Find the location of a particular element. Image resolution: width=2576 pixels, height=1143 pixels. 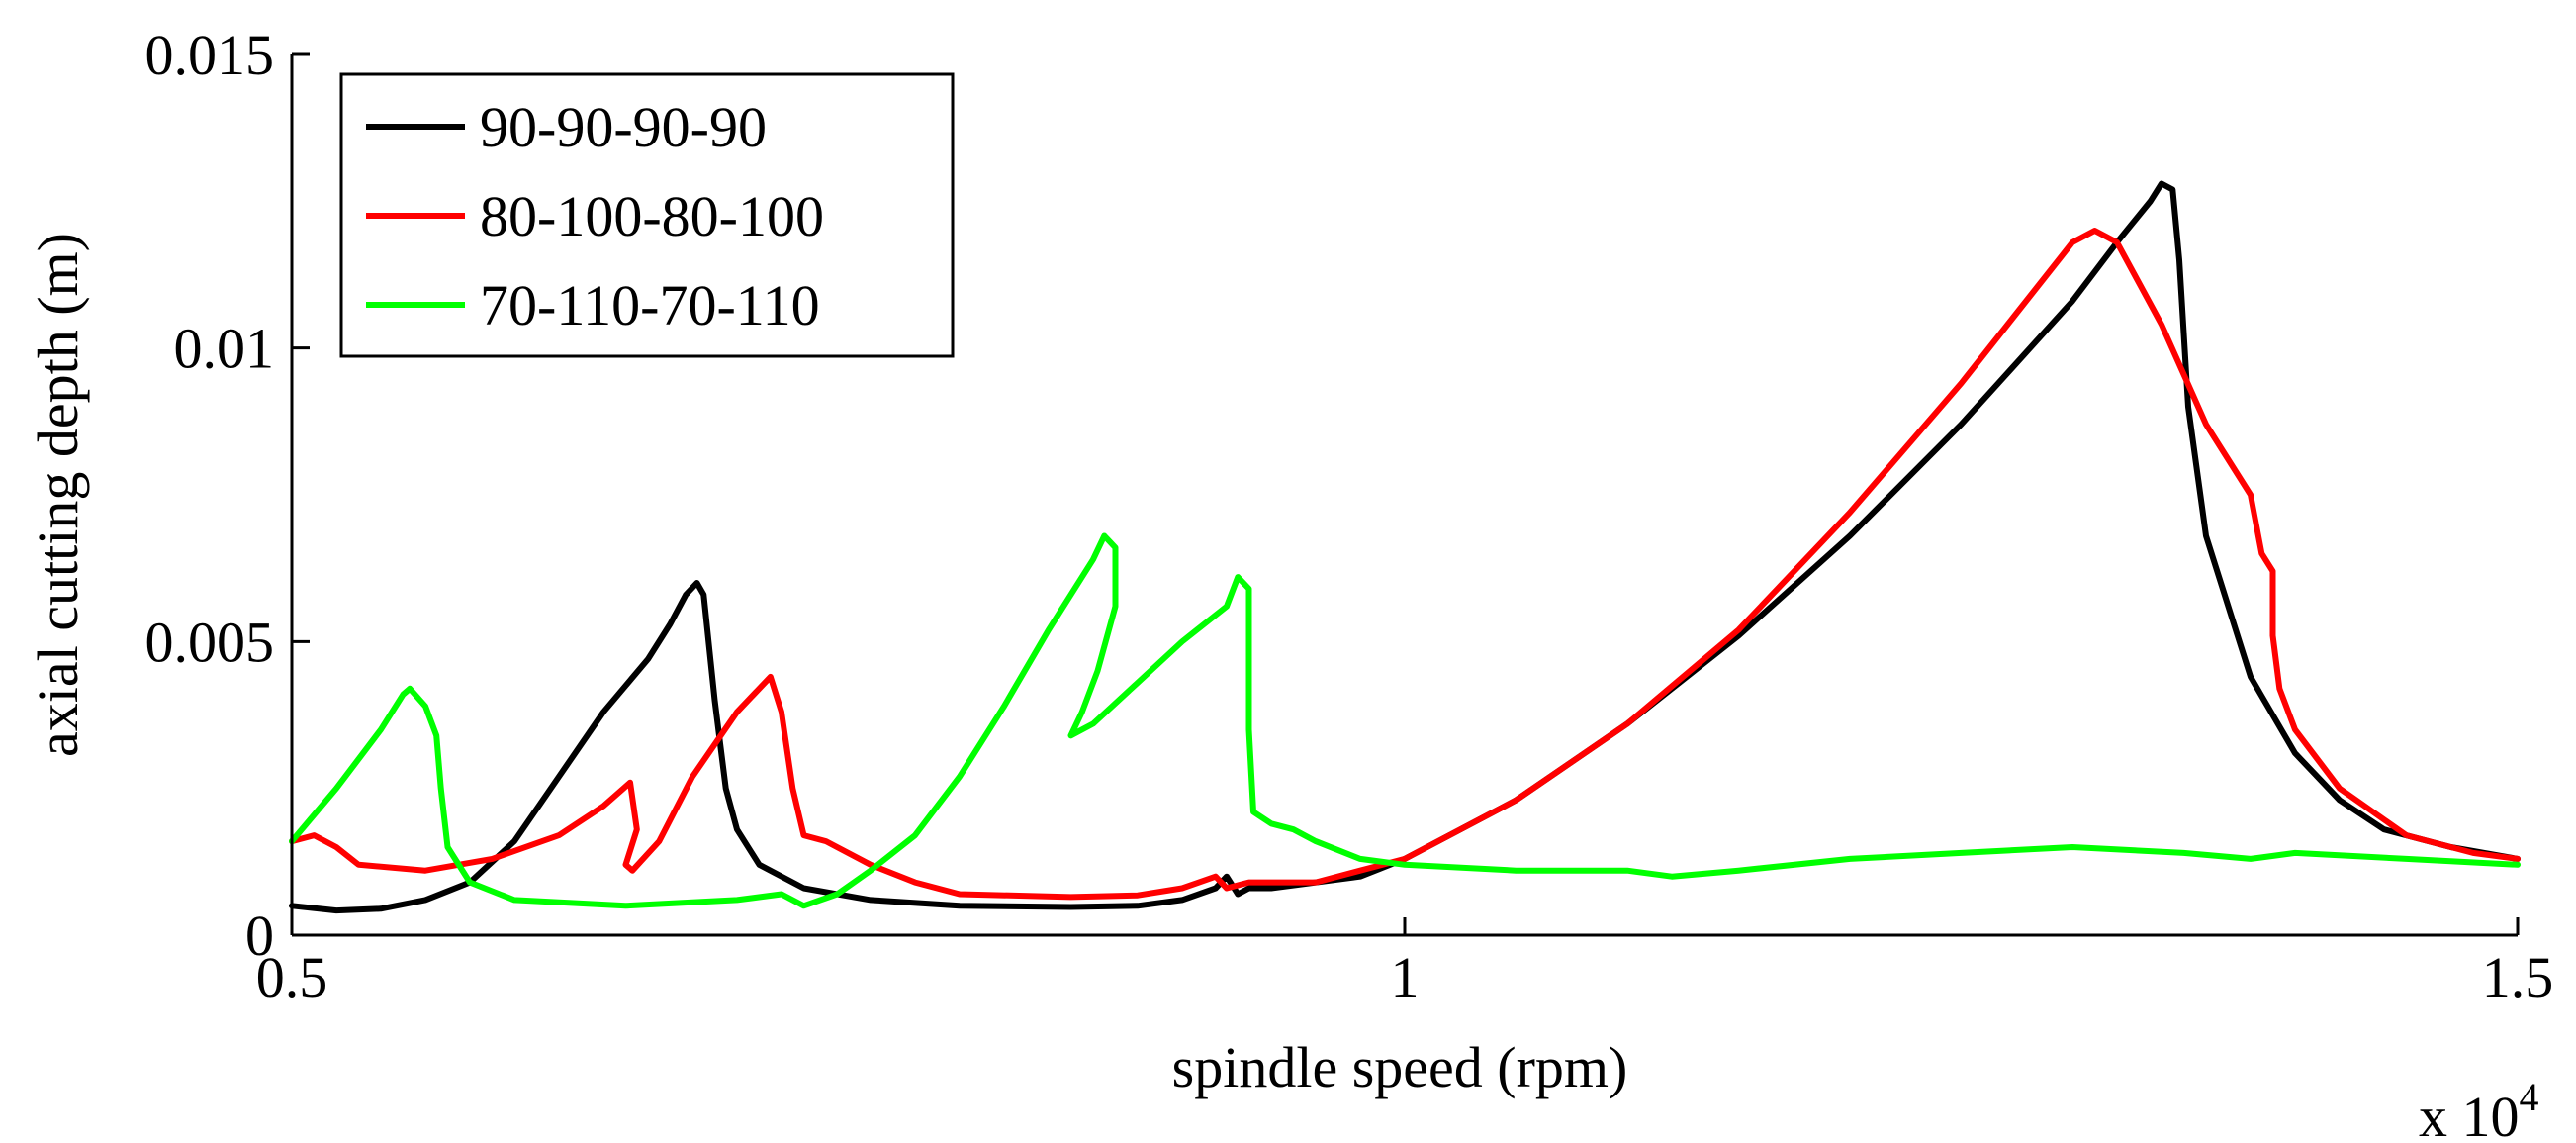

legend-label-series-3: 70-110-70-110 is located at coordinates (650, 305).